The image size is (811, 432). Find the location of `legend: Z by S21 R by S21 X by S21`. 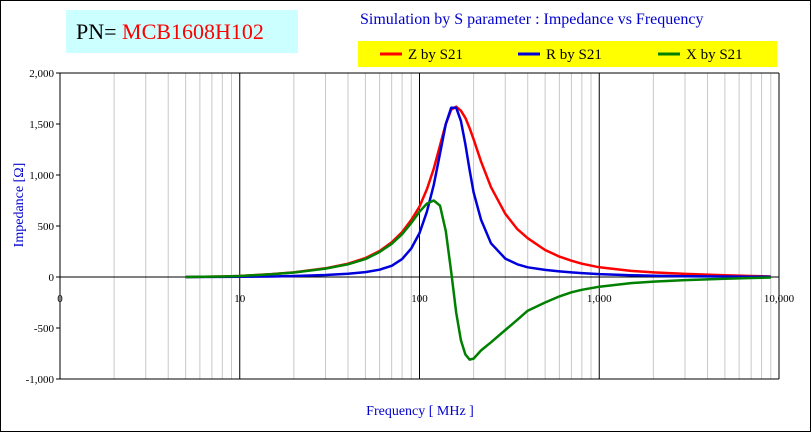

legend: Z by S21 R by S21 X by S21 is located at coordinates (567, 54).